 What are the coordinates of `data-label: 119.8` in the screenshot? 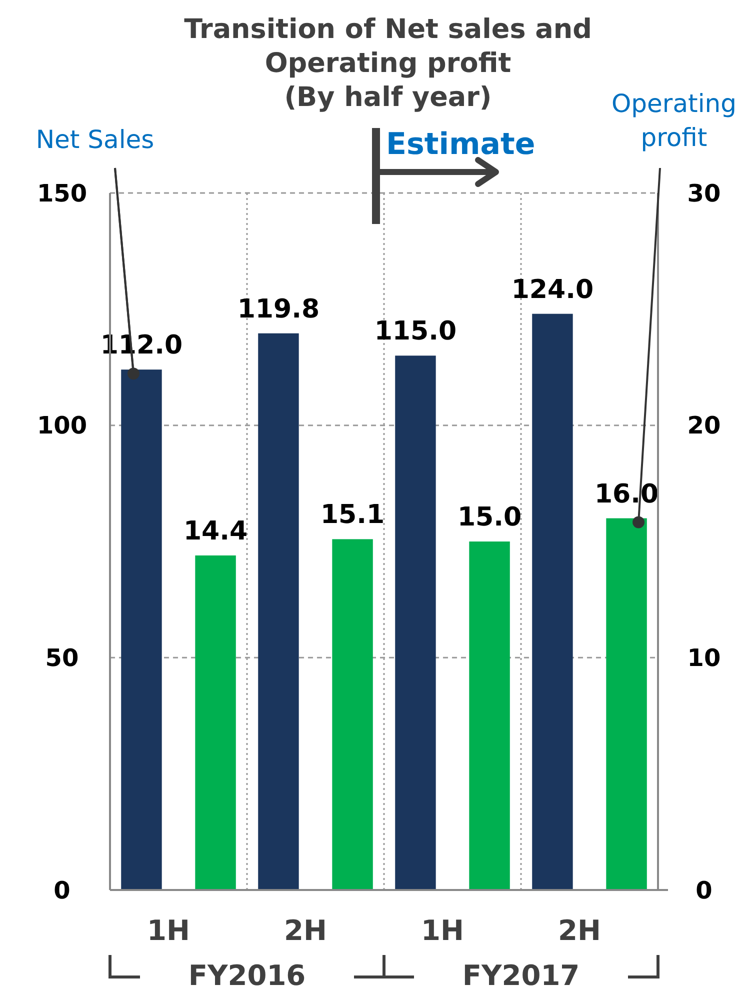 It's located at (278, 309).